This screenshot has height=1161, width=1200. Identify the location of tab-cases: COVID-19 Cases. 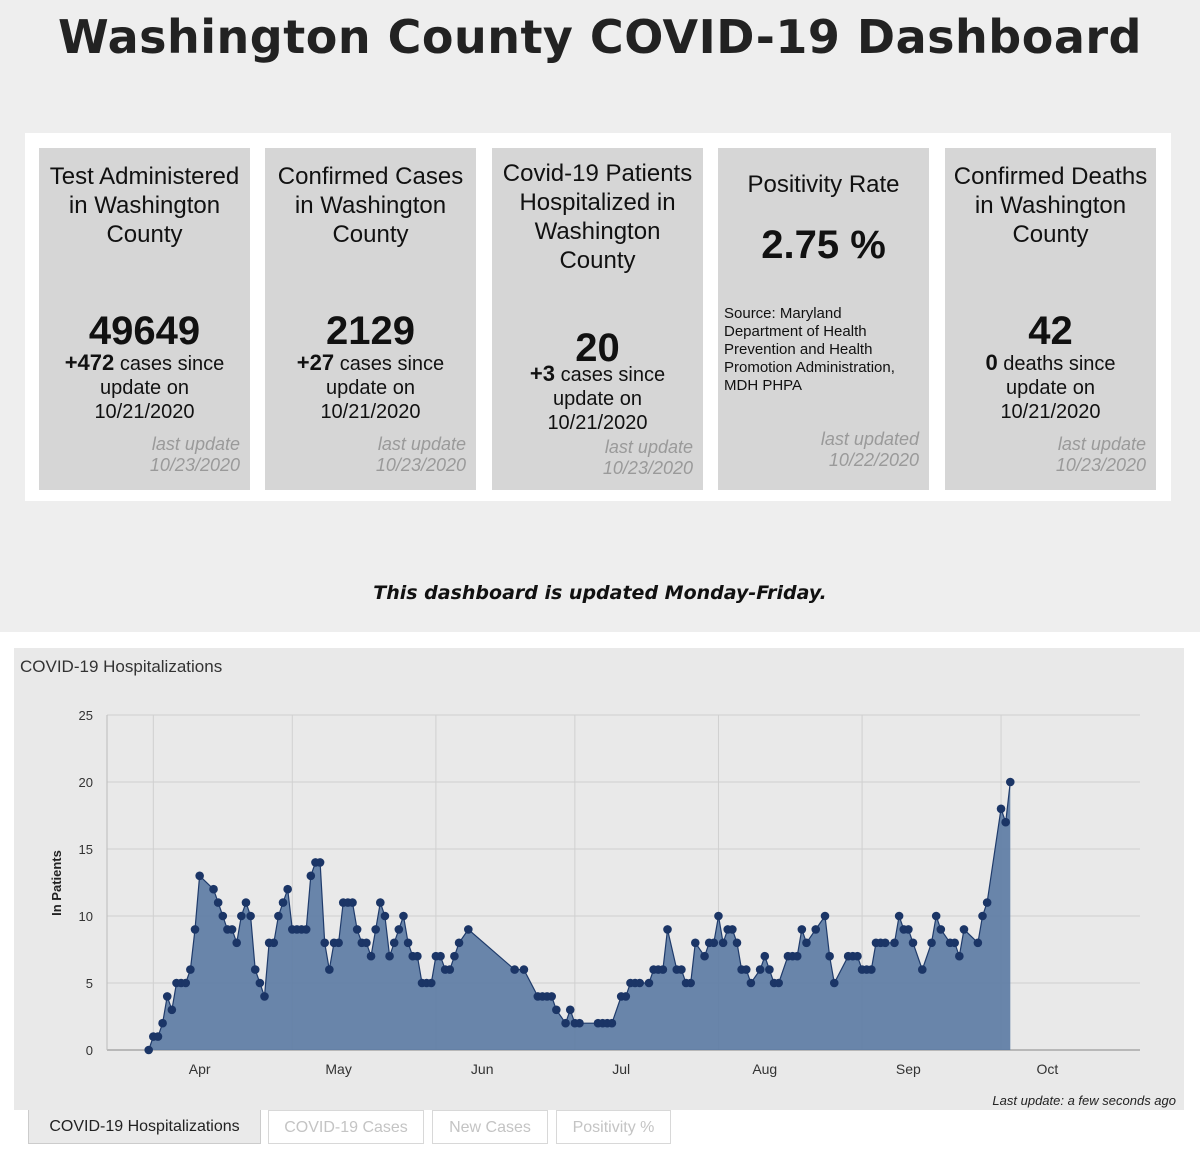
(346, 1127).